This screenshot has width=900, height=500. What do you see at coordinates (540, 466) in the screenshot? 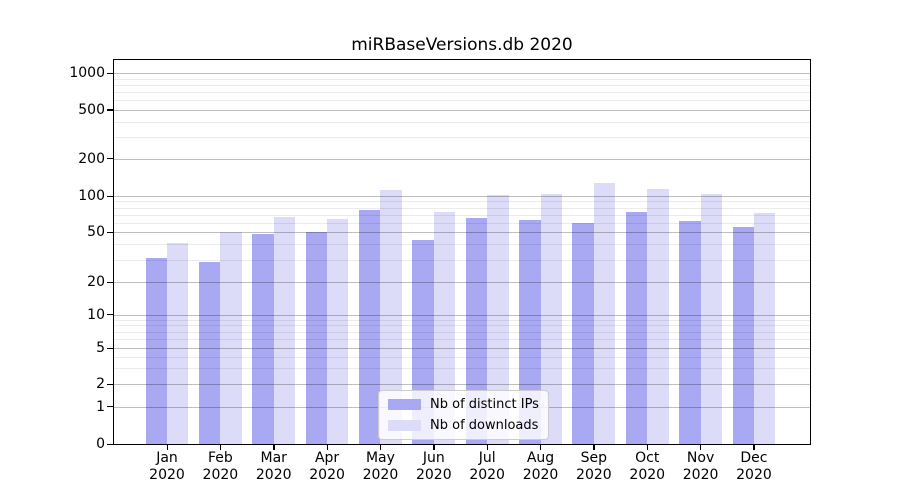
I see `x-tick-label-aug: Aug 2020` at bounding box center [540, 466].